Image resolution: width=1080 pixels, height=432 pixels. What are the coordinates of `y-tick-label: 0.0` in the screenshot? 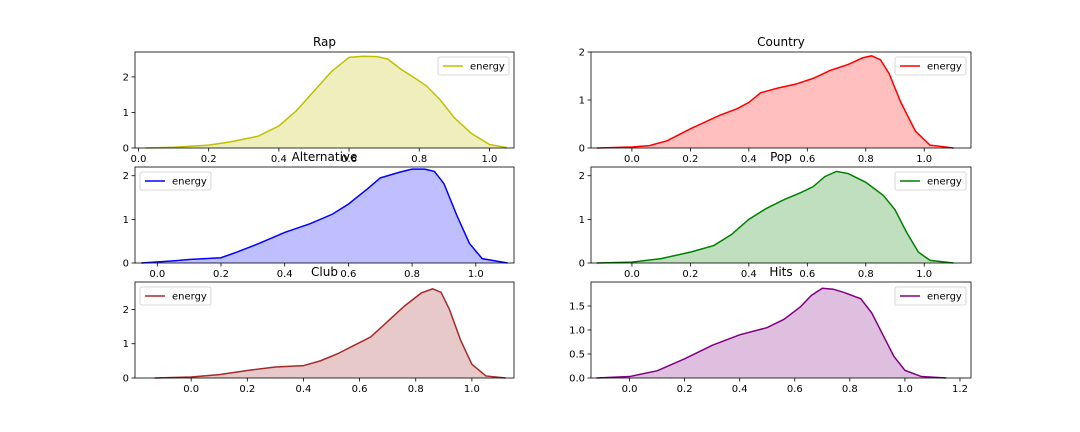 It's located at (577, 379).